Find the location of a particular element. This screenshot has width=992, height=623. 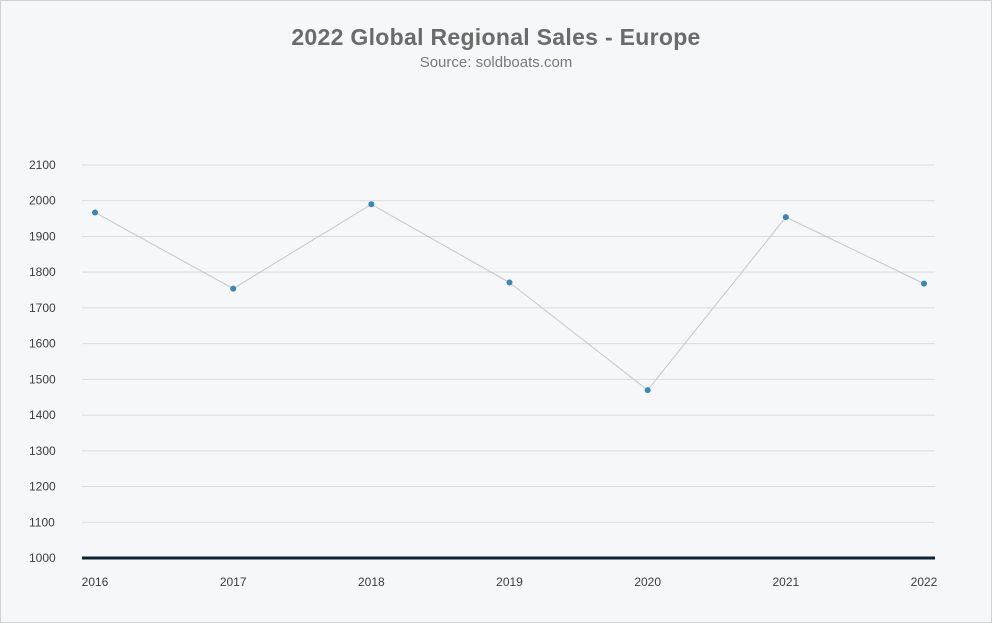

y-tick-label: 1200 is located at coordinates (42, 487).